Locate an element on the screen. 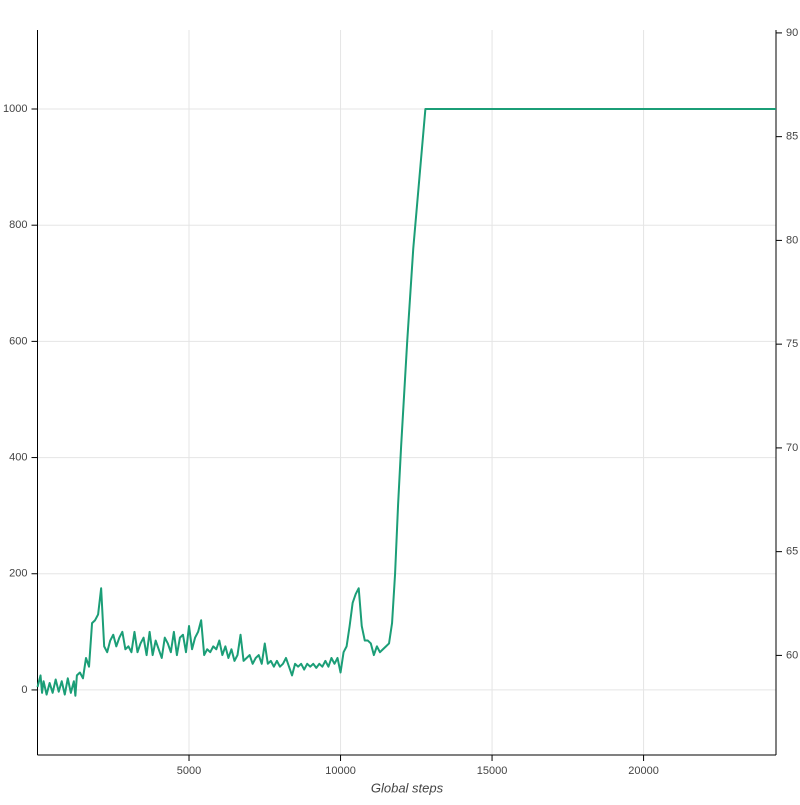  y-tick-label: 400 is located at coordinates (18, 457).